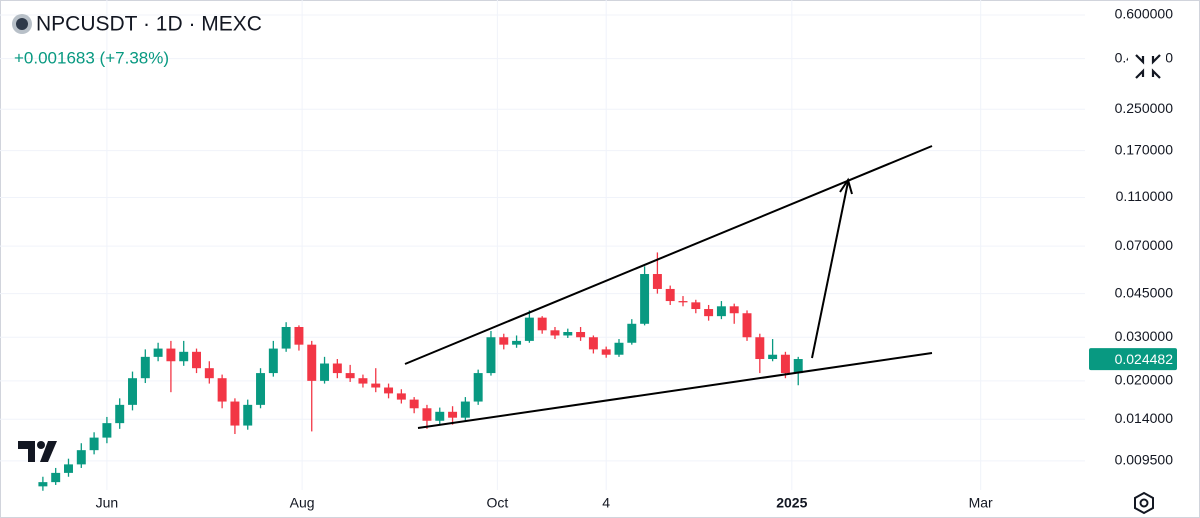 The width and height of the screenshot is (1200, 518). Describe the element at coordinates (1144, 503) in the screenshot. I see `settings-button` at that location.